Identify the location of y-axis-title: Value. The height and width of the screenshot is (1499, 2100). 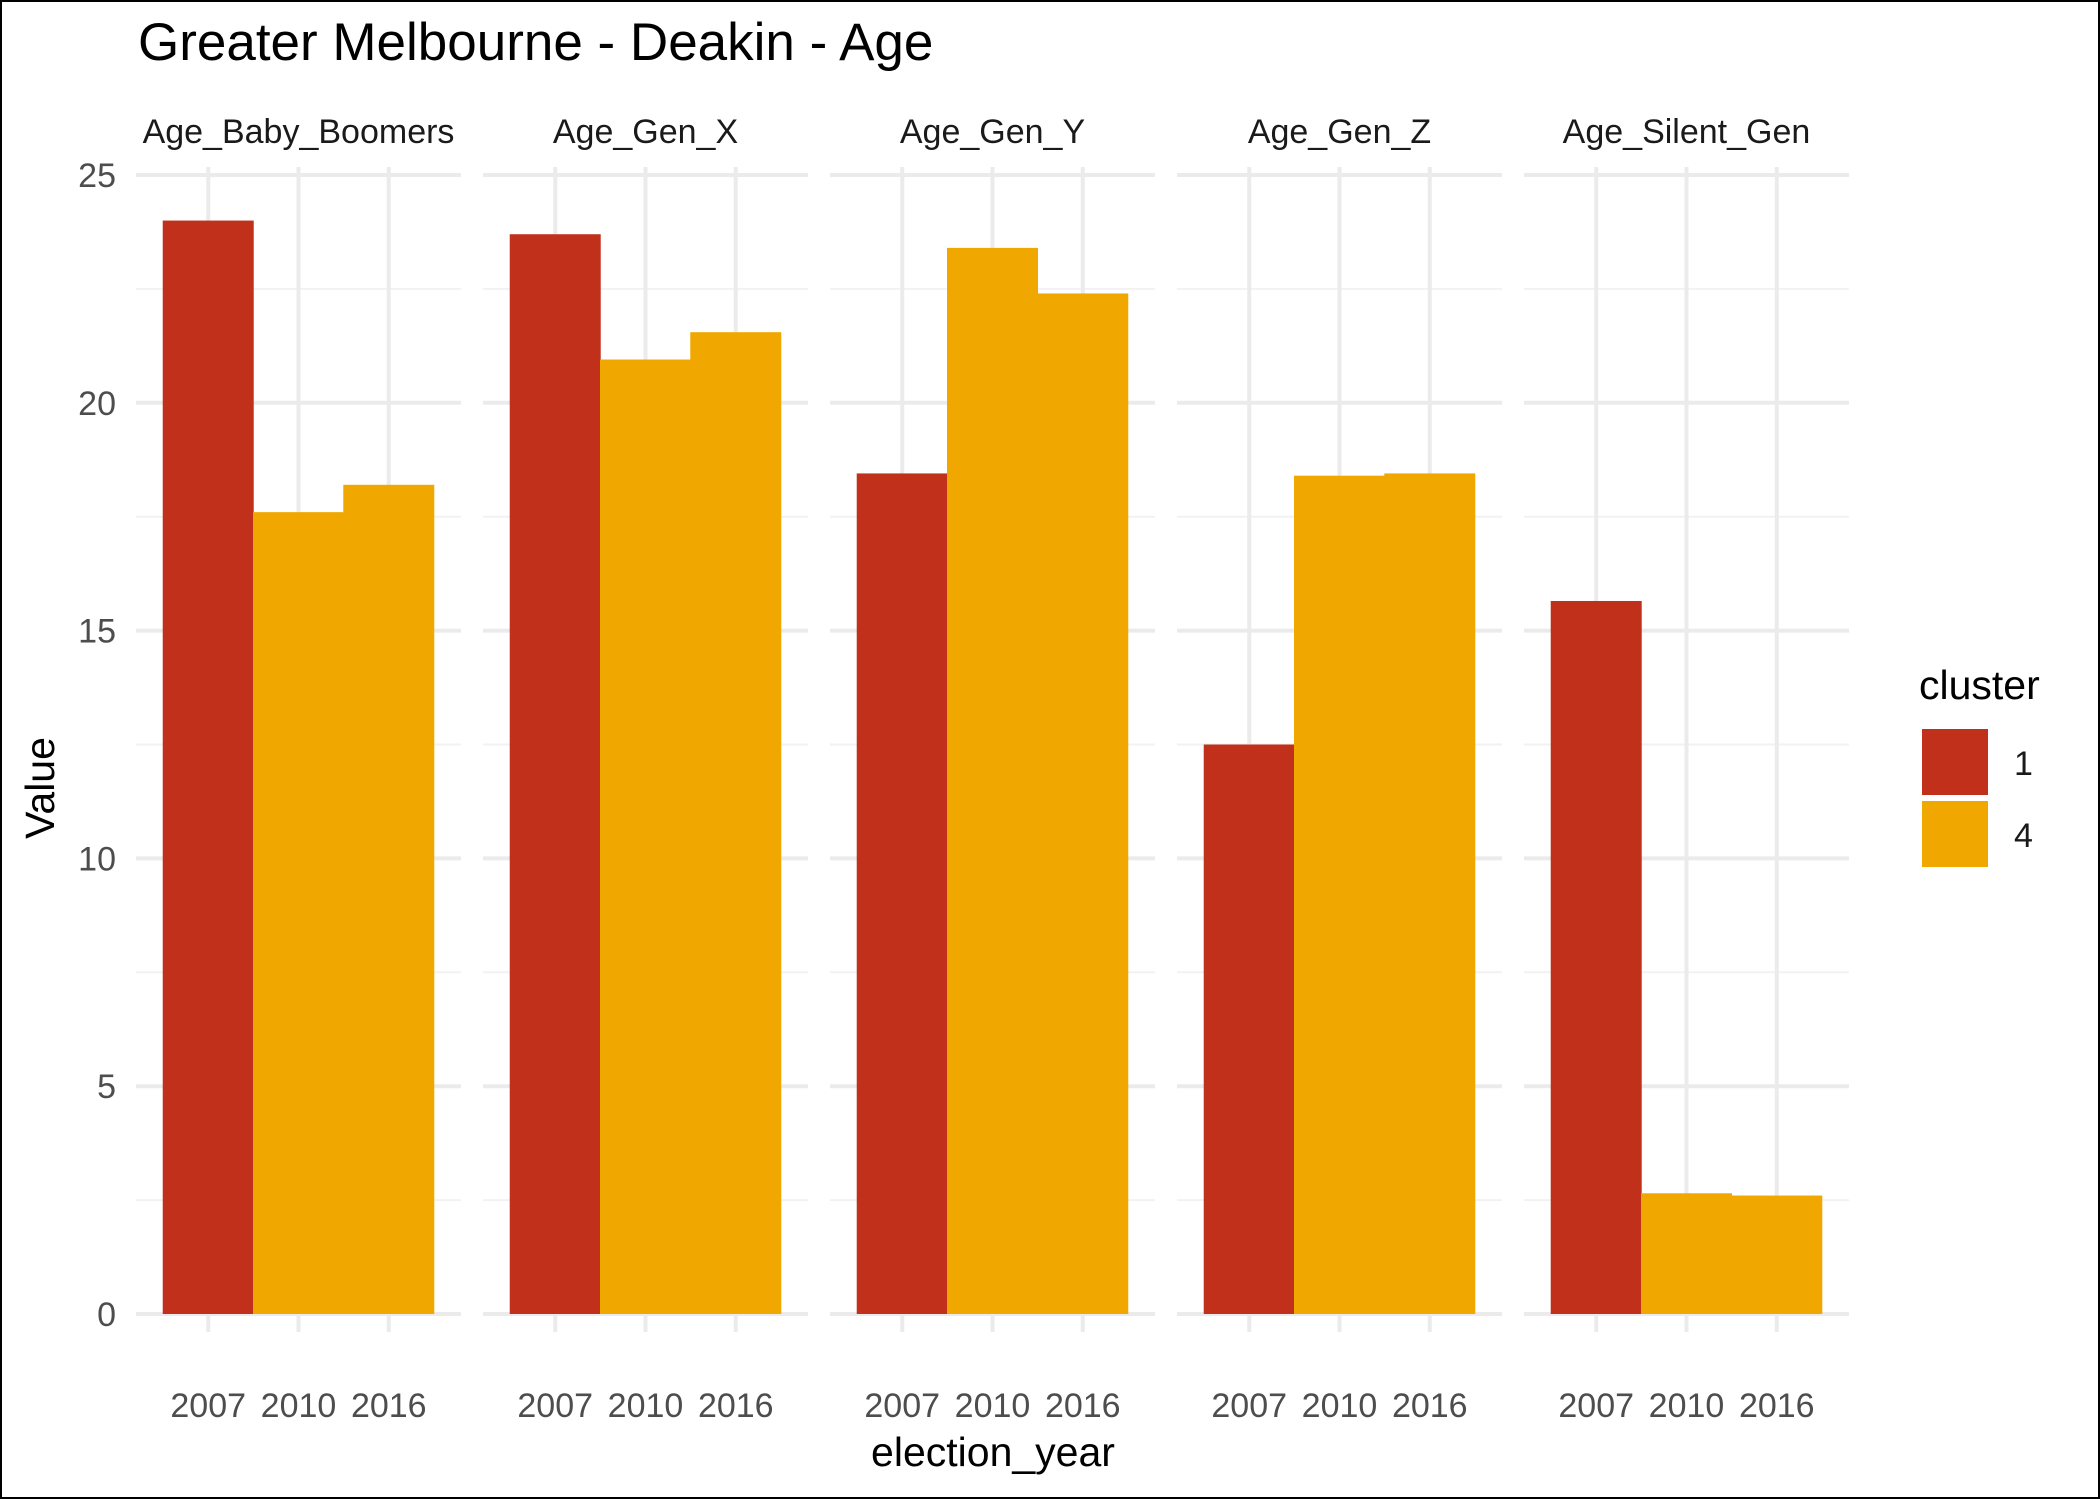
(40, 788).